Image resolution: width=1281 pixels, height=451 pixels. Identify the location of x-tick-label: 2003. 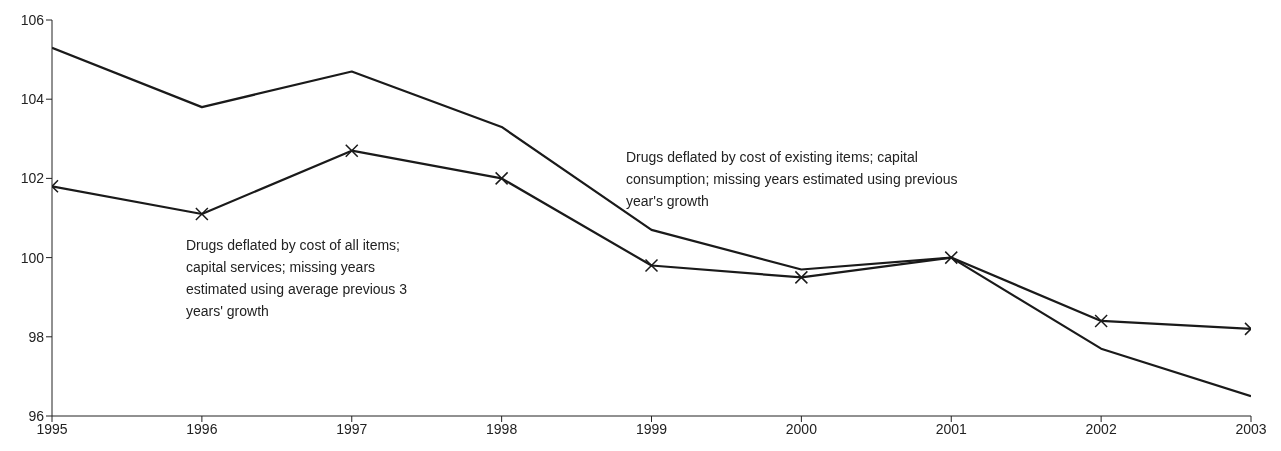
(1251, 428).